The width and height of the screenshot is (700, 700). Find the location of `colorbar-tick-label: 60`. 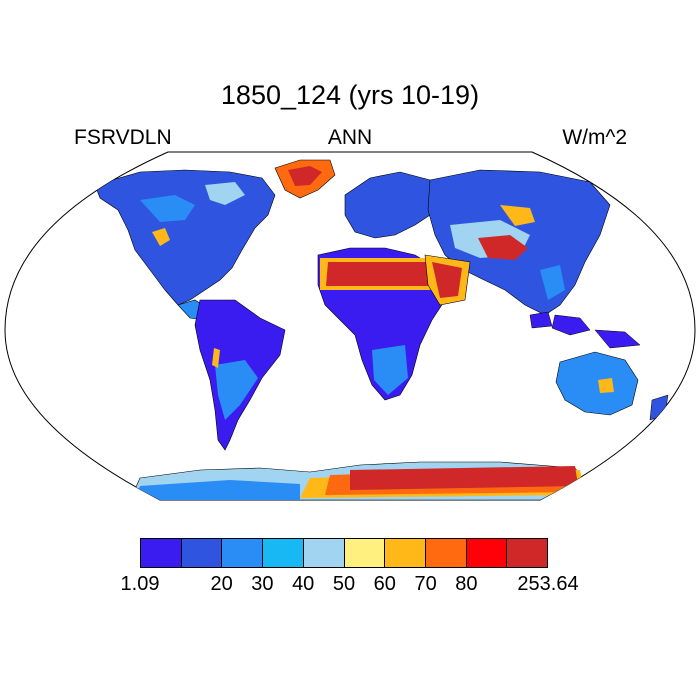

colorbar-tick-label: 60 is located at coordinates (384, 584).